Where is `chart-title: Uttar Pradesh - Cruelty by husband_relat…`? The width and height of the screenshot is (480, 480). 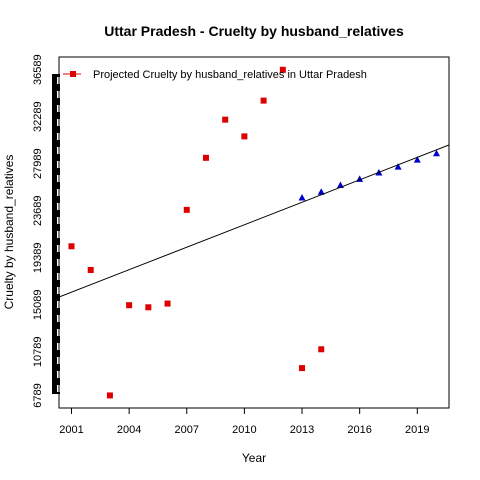
chart-title: Uttar Pradesh - Cruelty by husband_relat… is located at coordinates (254, 31).